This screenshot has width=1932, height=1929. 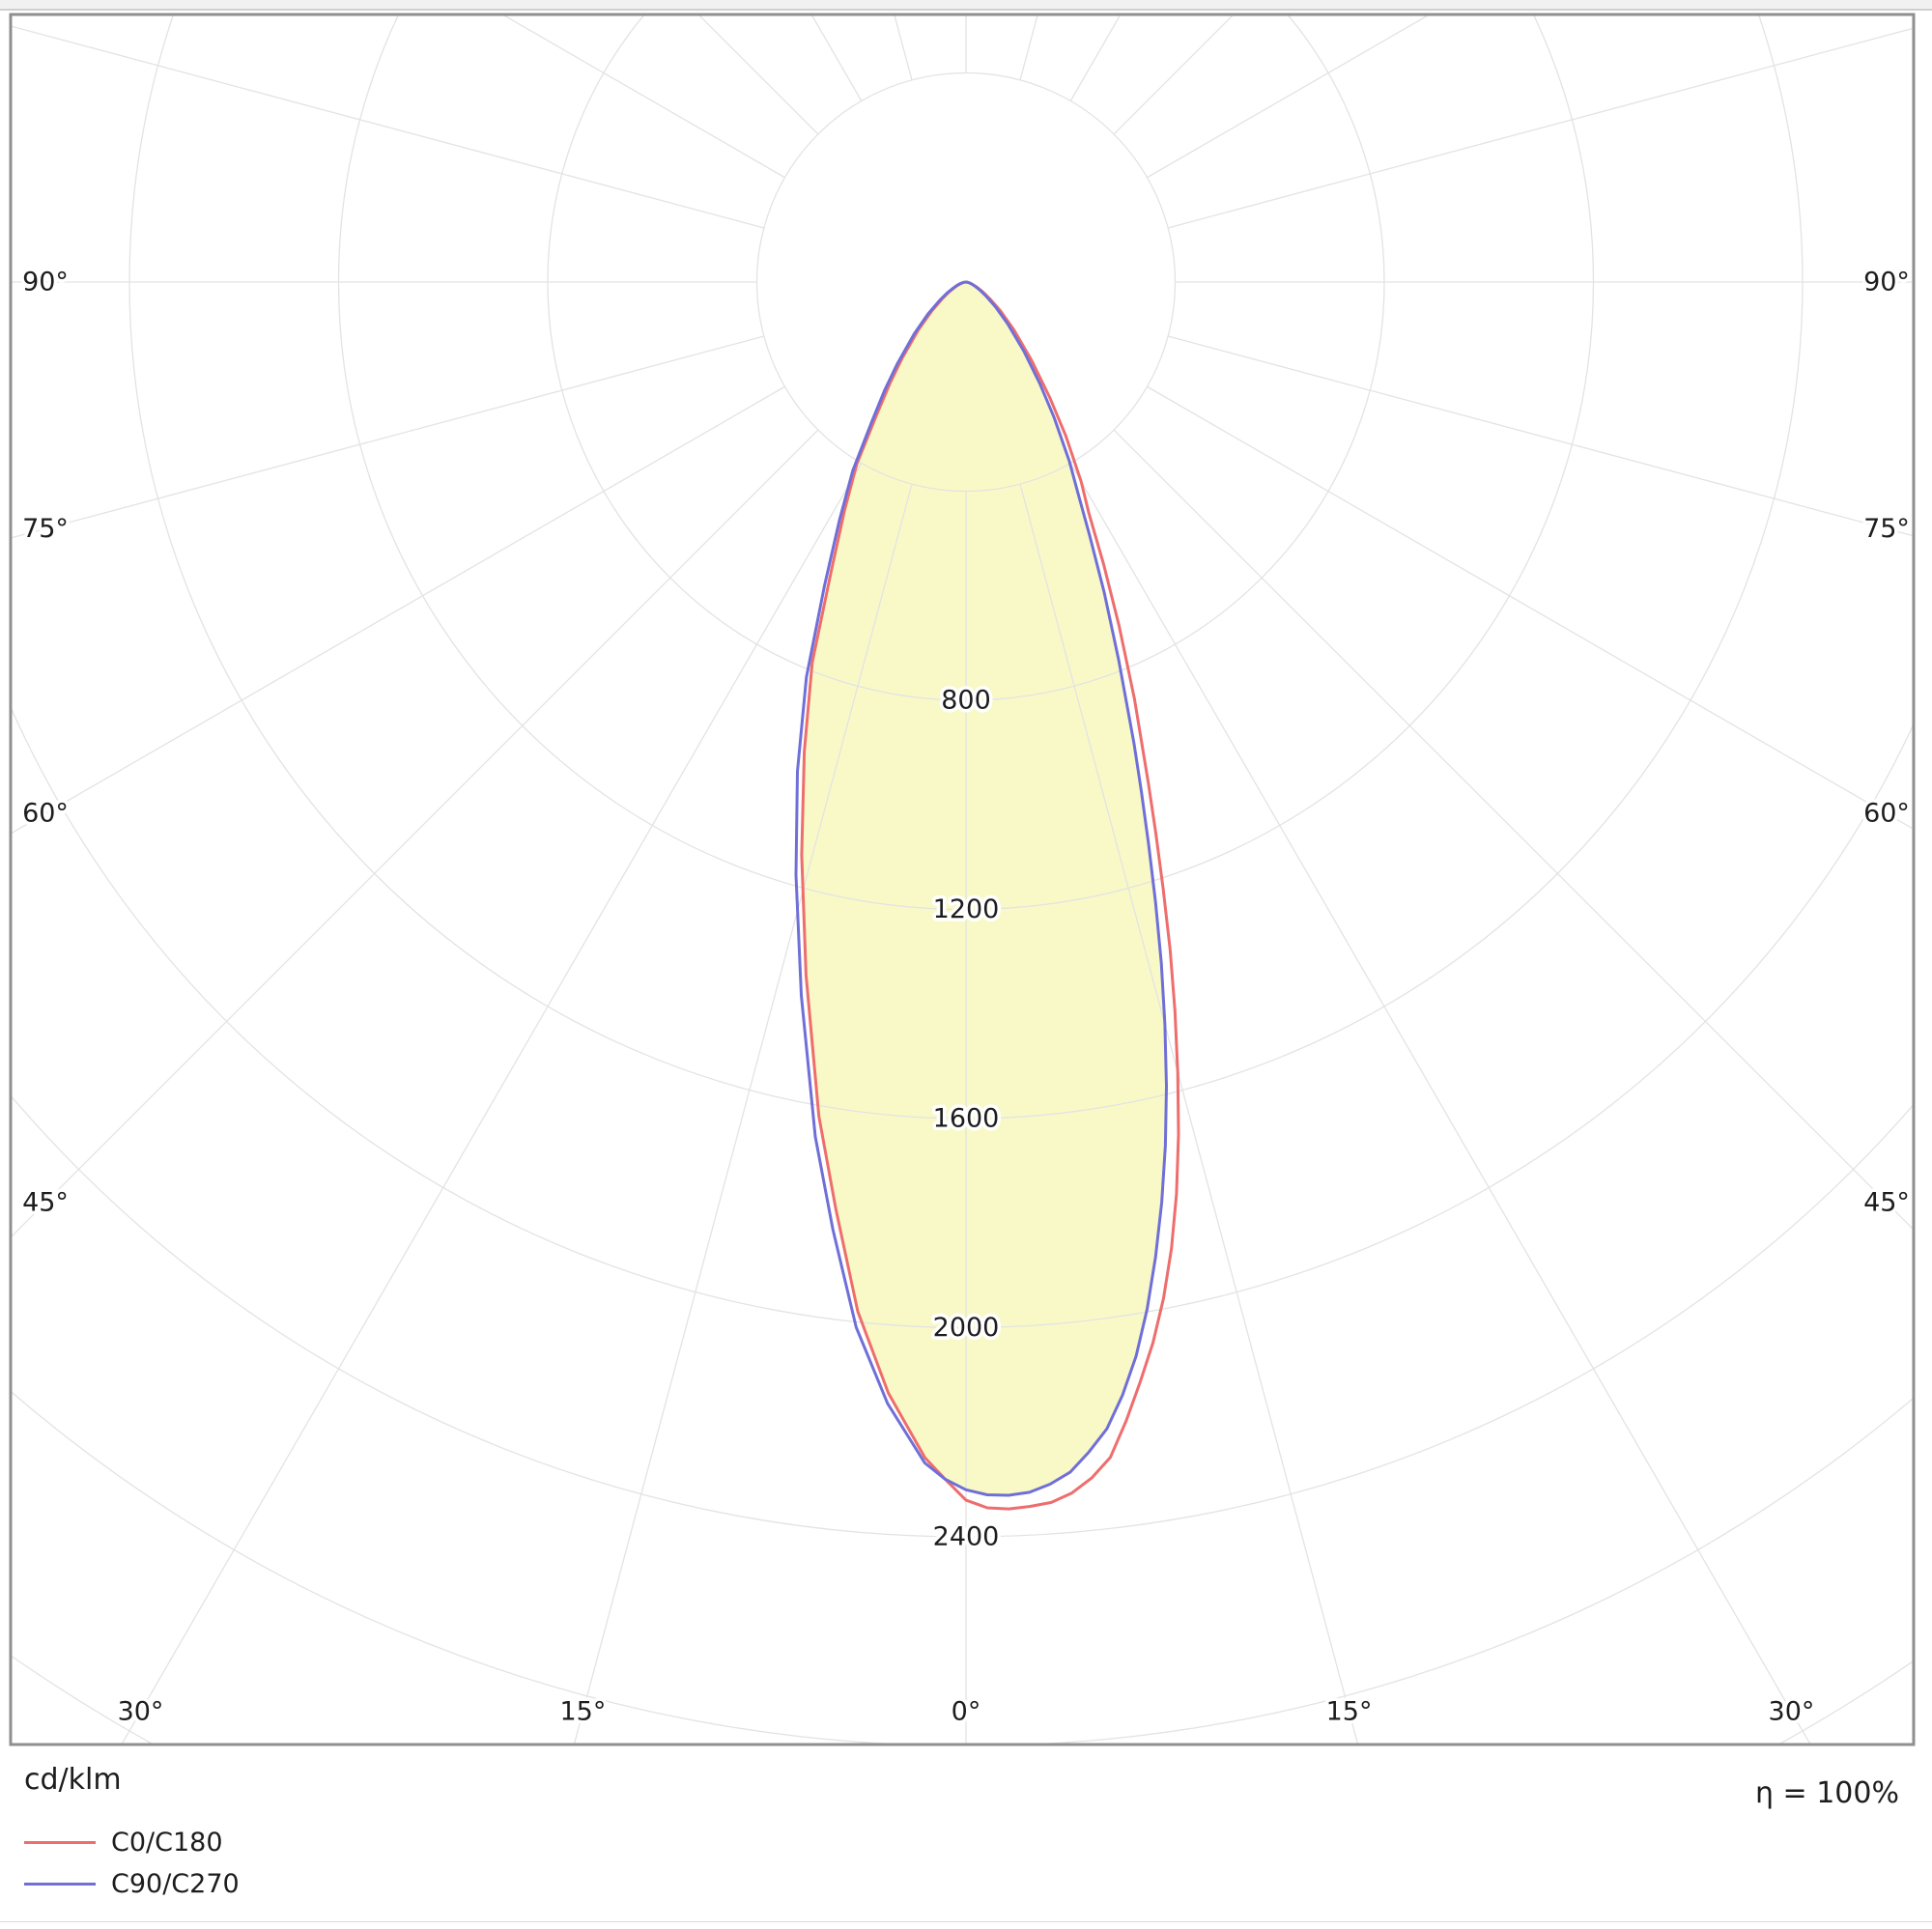 I want to click on beam-fill-area, so click(x=984, y=888).